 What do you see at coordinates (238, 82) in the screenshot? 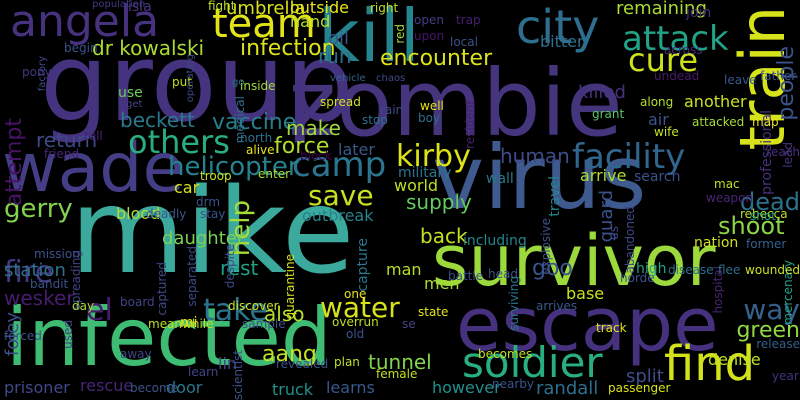
I see `word-go: go` at bounding box center [238, 82].